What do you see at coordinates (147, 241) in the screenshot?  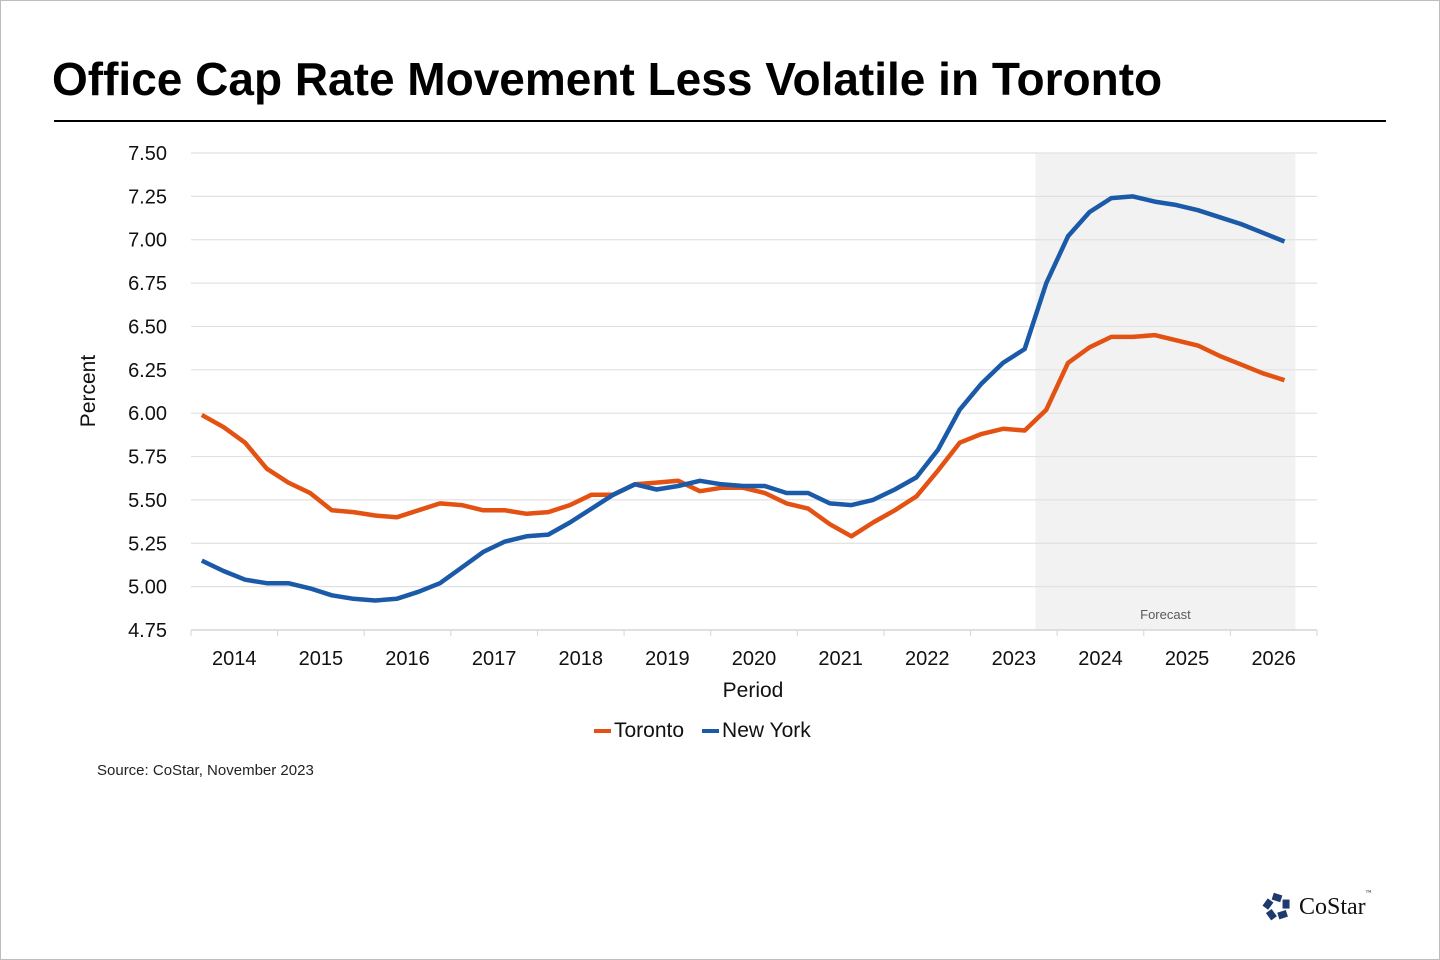 I see `y-tick-label: 7.00` at bounding box center [147, 241].